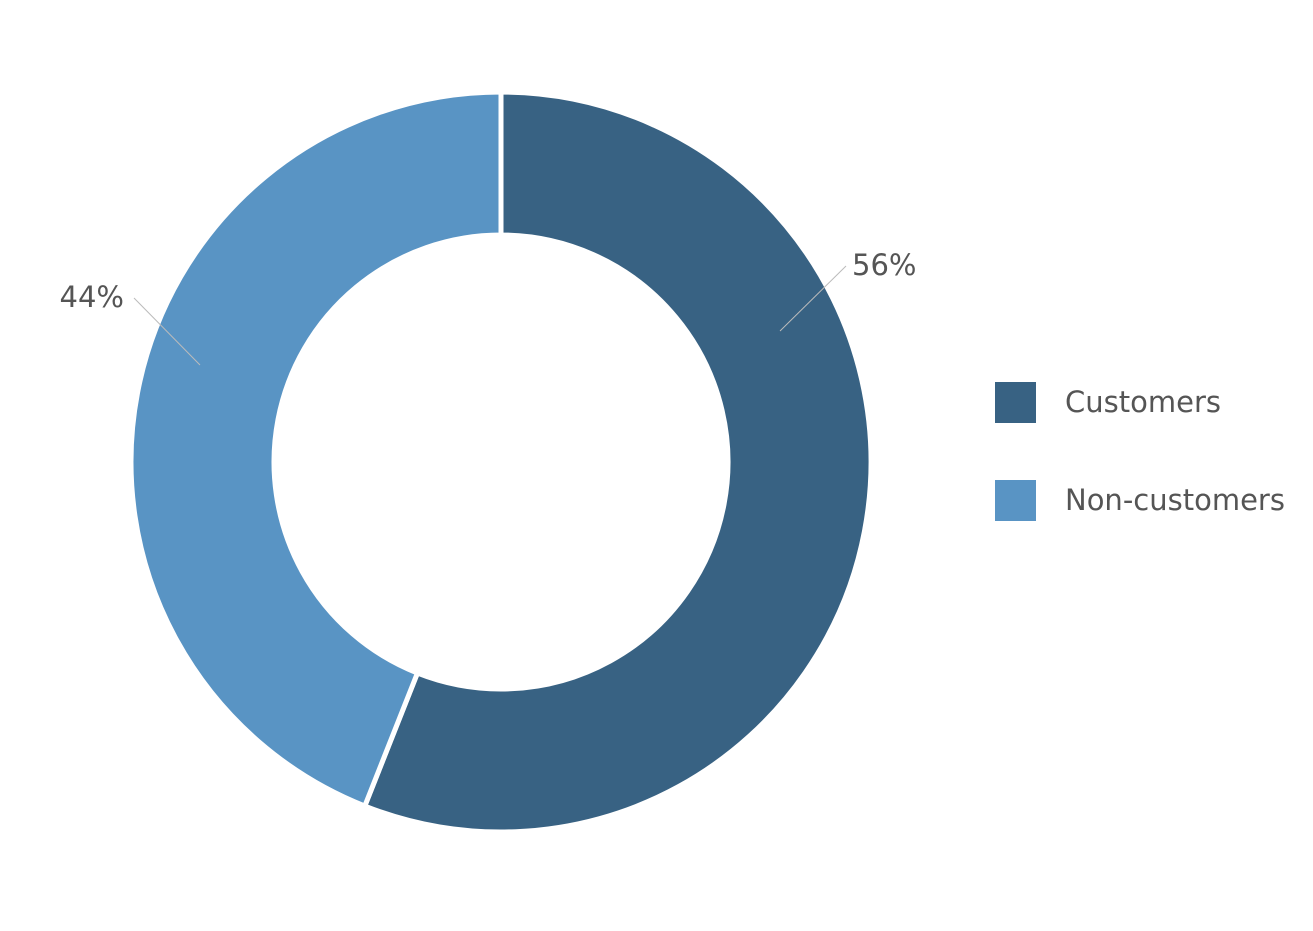 The width and height of the screenshot is (1313, 931). I want to click on legend: Customers Non-customers, so click(1140, 451).